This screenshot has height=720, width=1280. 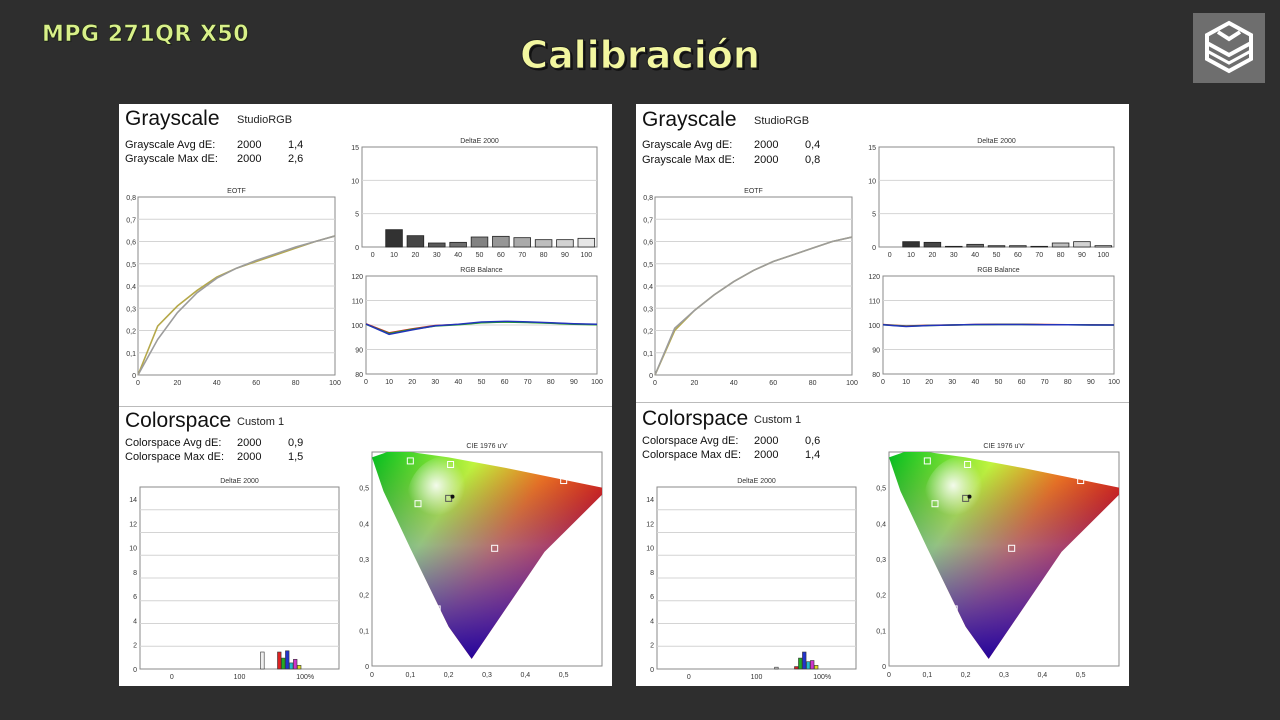 What do you see at coordinates (394, 255) in the screenshot?
I see `deltae-x-tick: 10` at bounding box center [394, 255].